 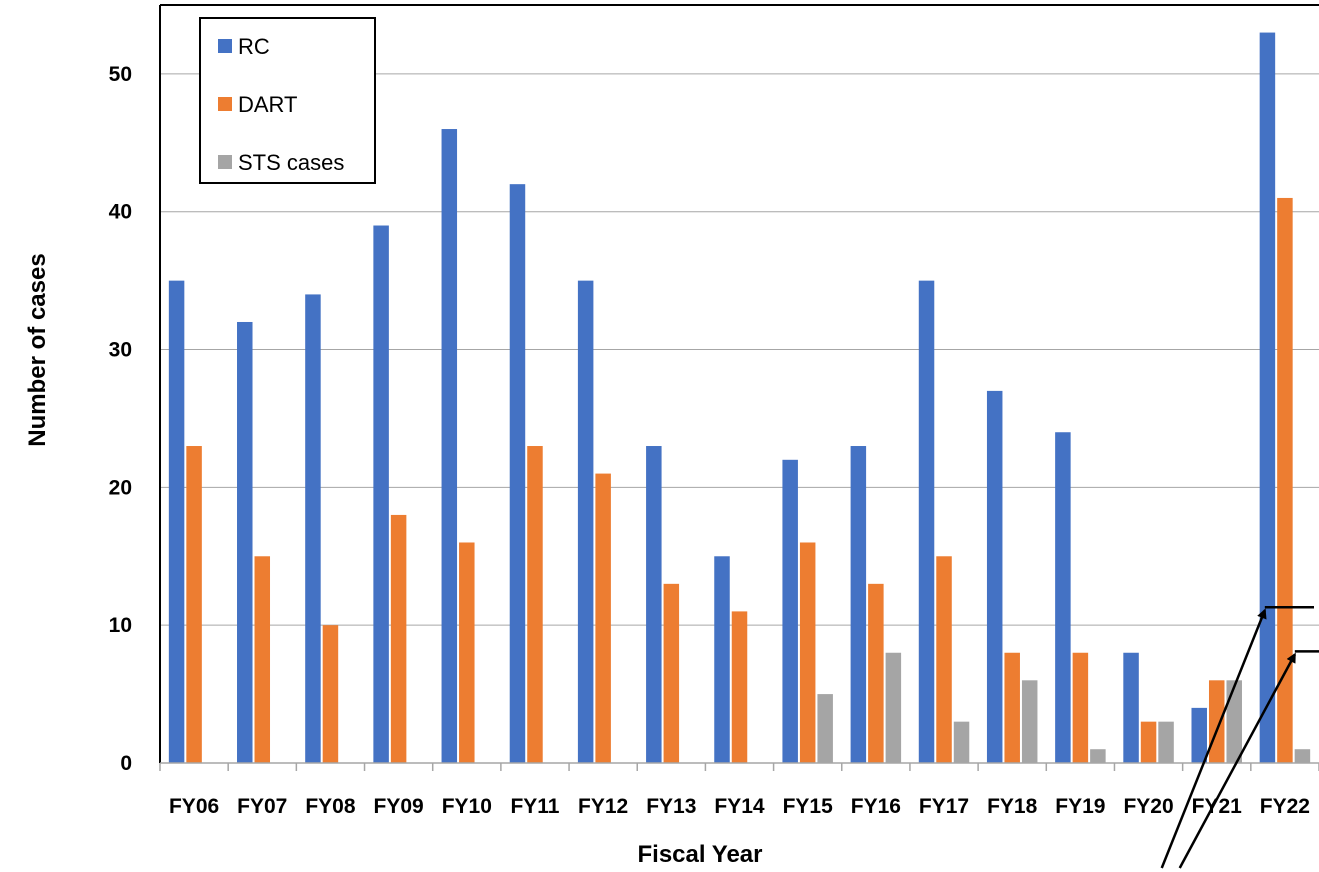 I want to click on x-tick-label: FY10, so click(x=467, y=806).